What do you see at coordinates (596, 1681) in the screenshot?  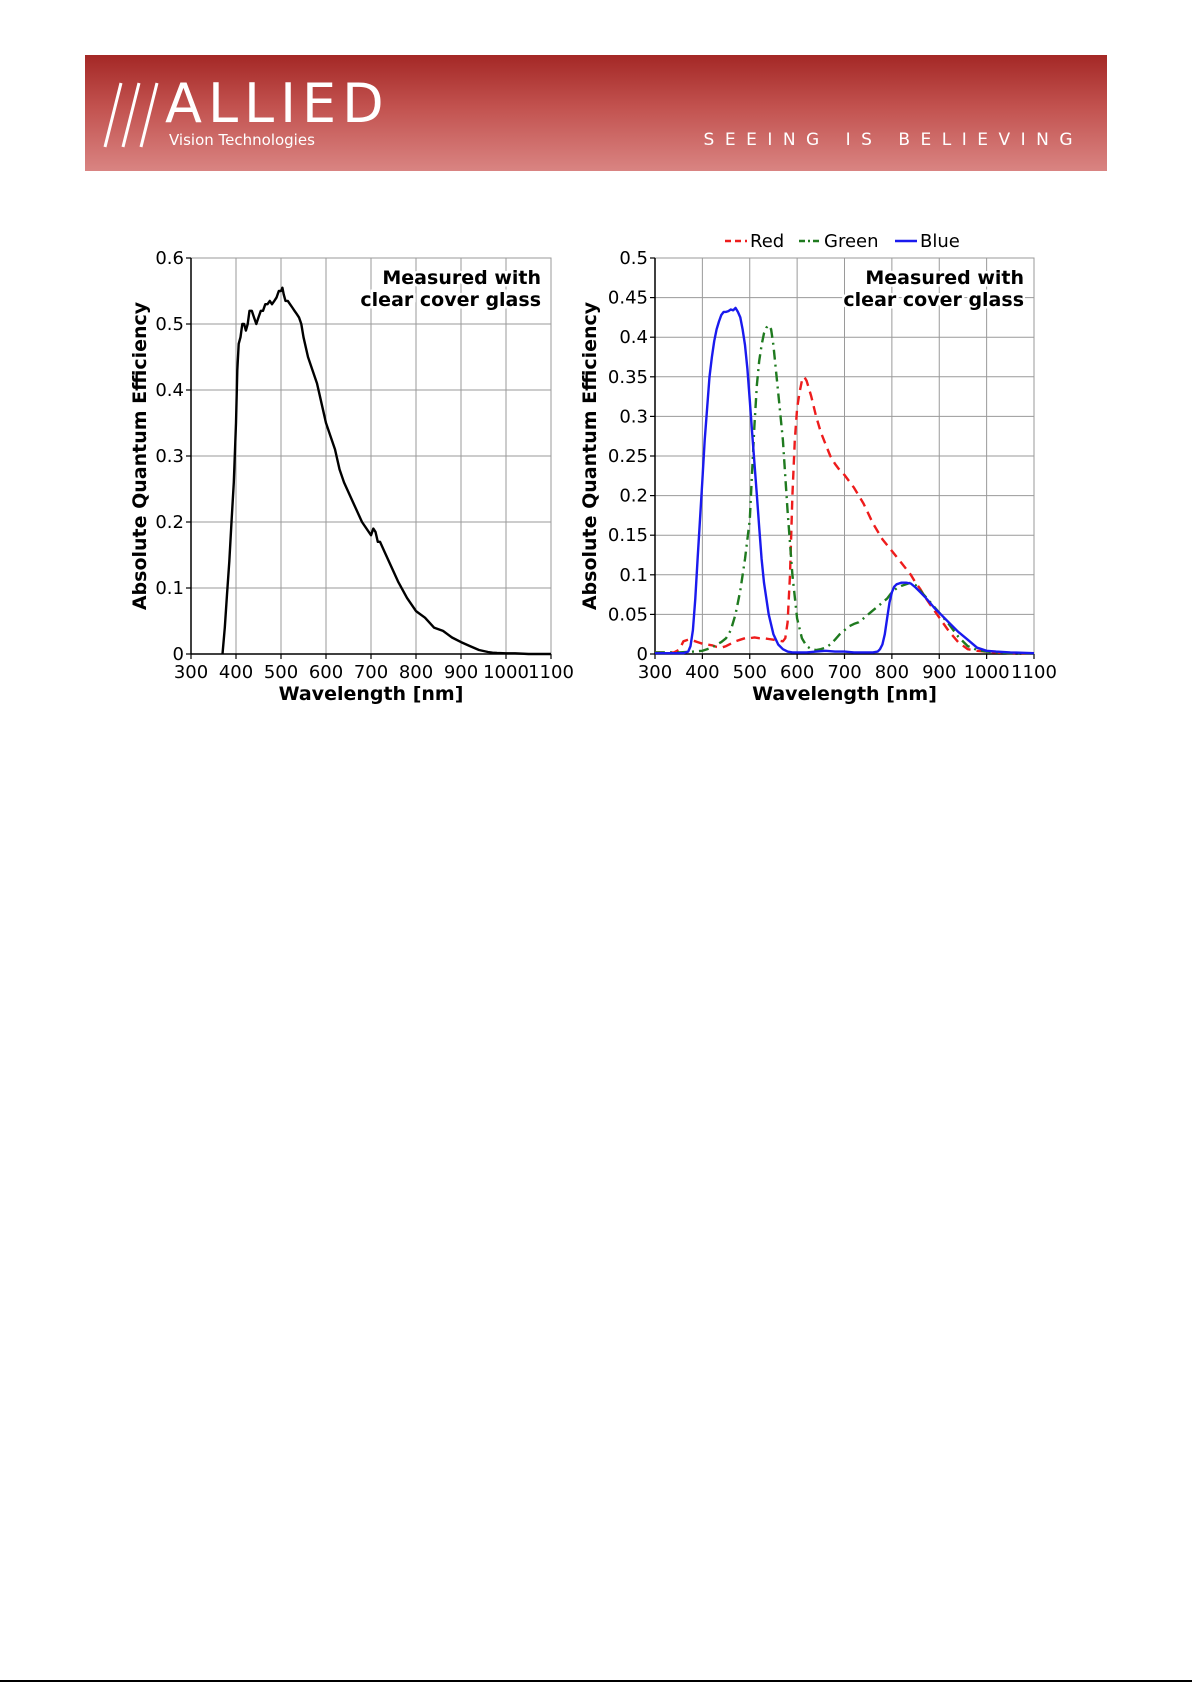 I see `footer-rule` at bounding box center [596, 1681].